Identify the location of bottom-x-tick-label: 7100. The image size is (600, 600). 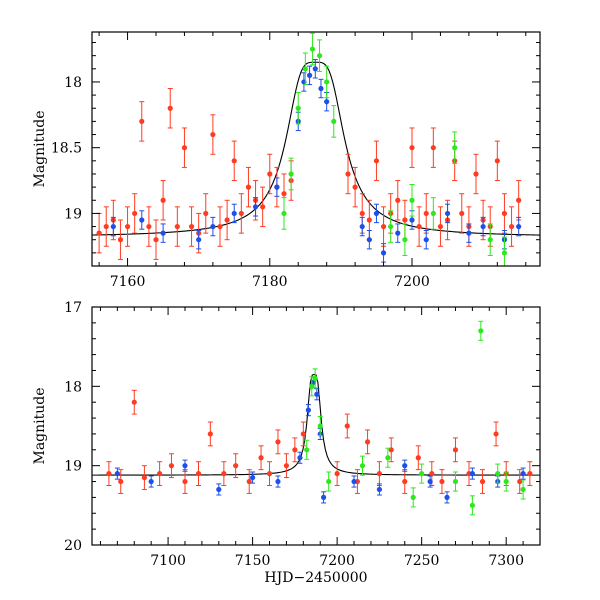
(168, 561).